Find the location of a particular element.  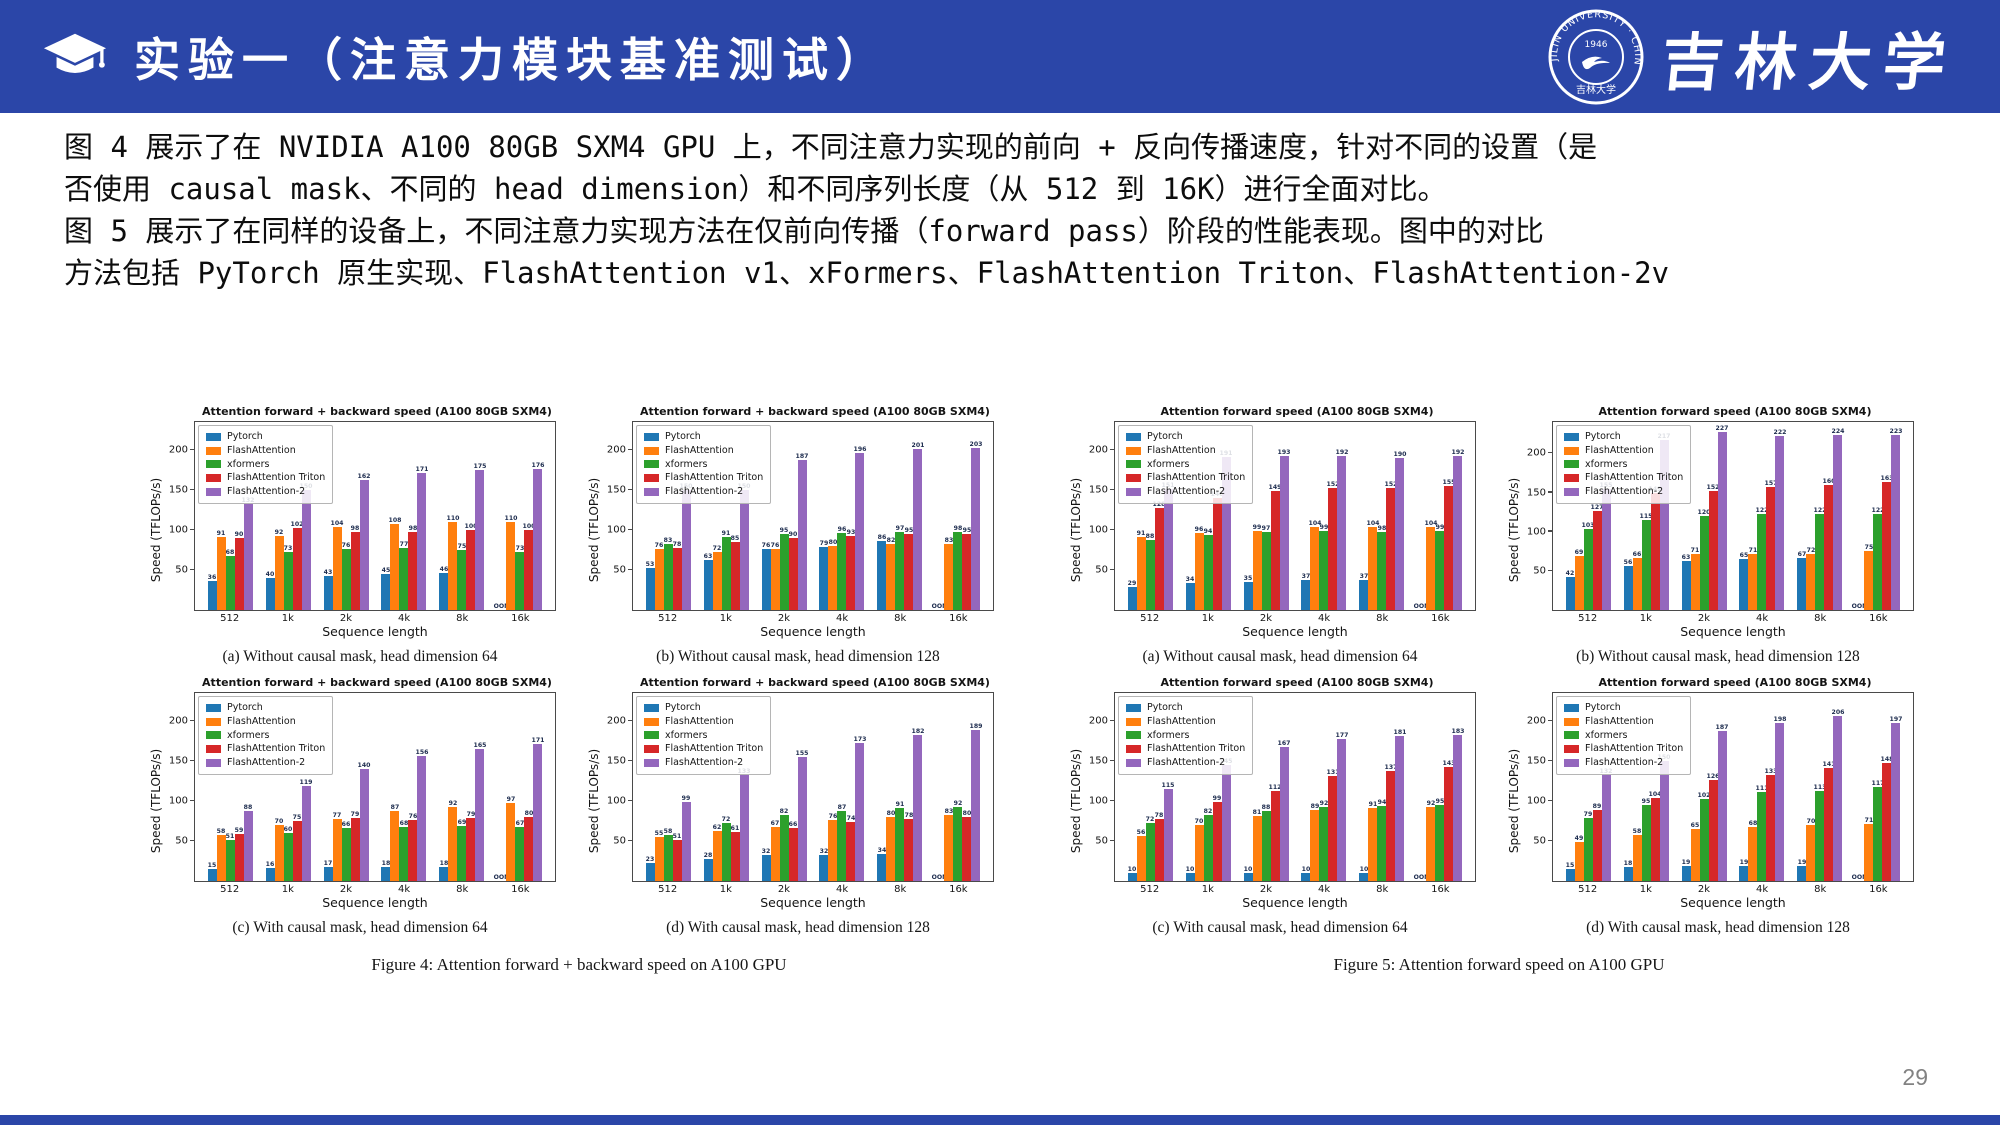

bar-value-label: 177 is located at coordinates (1342, 736).